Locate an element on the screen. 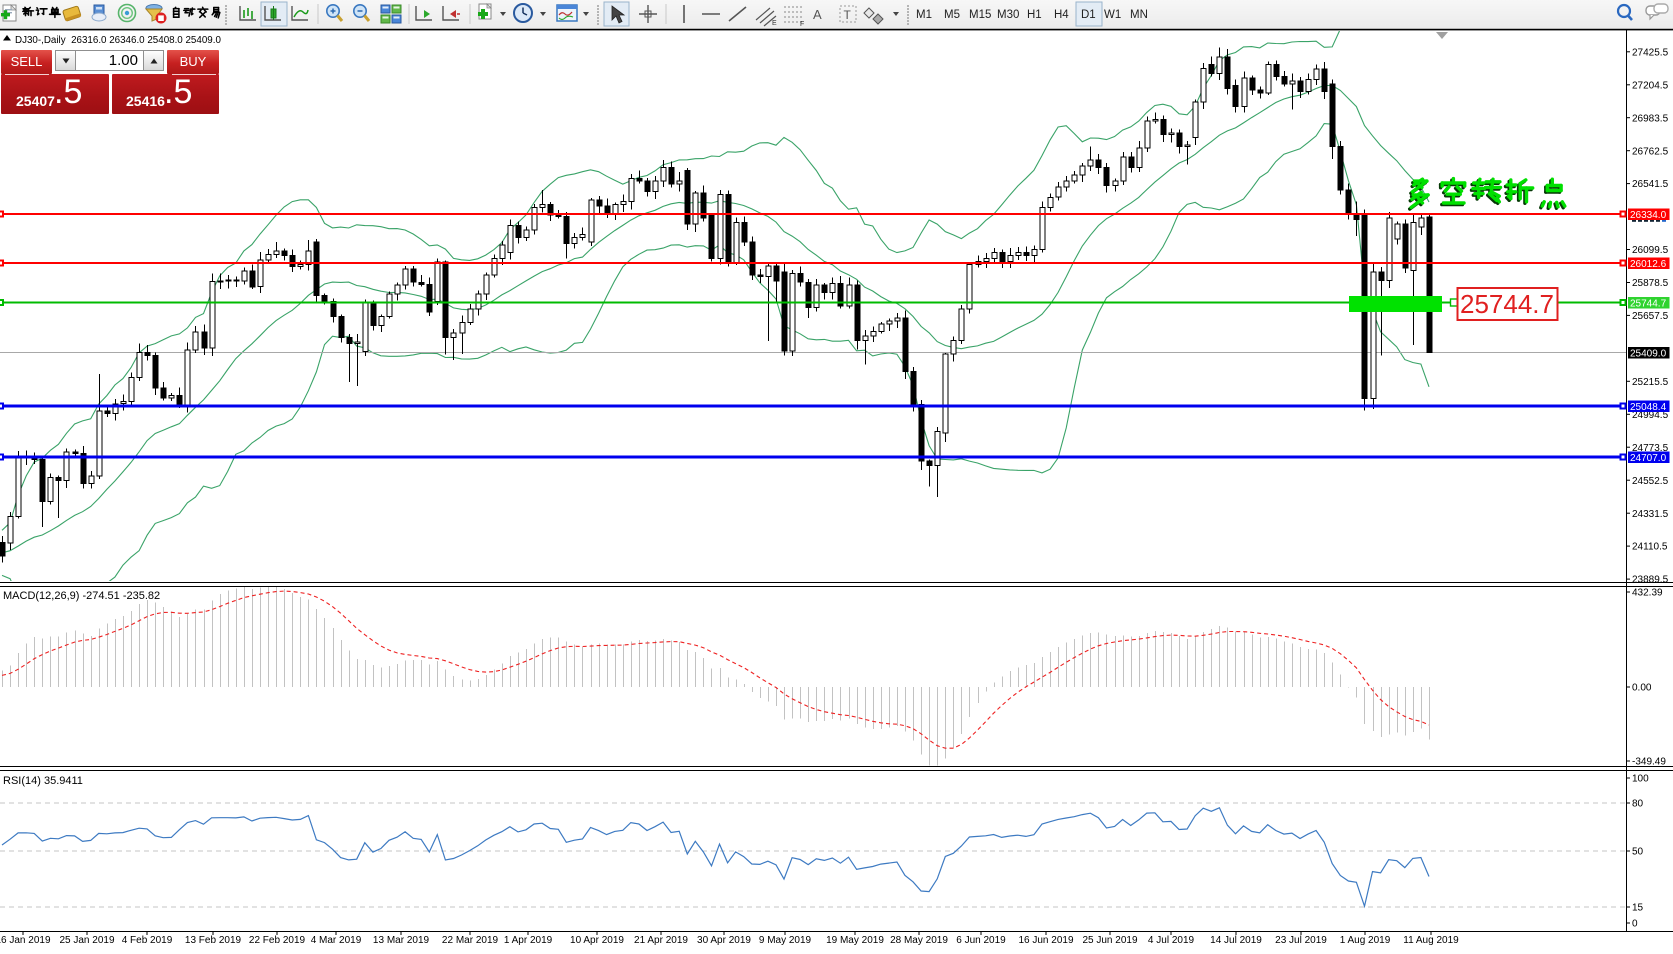 This screenshot has height=954, width=1673. svg-text: M15 is located at coordinates (980, 15).